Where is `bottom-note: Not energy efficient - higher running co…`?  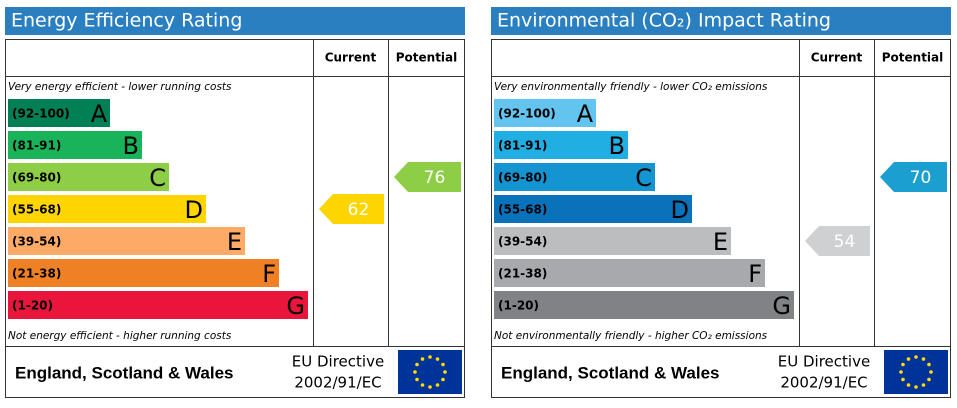 bottom-note: Not energy efficient - higher running co… is located at coordinates (120, 336).